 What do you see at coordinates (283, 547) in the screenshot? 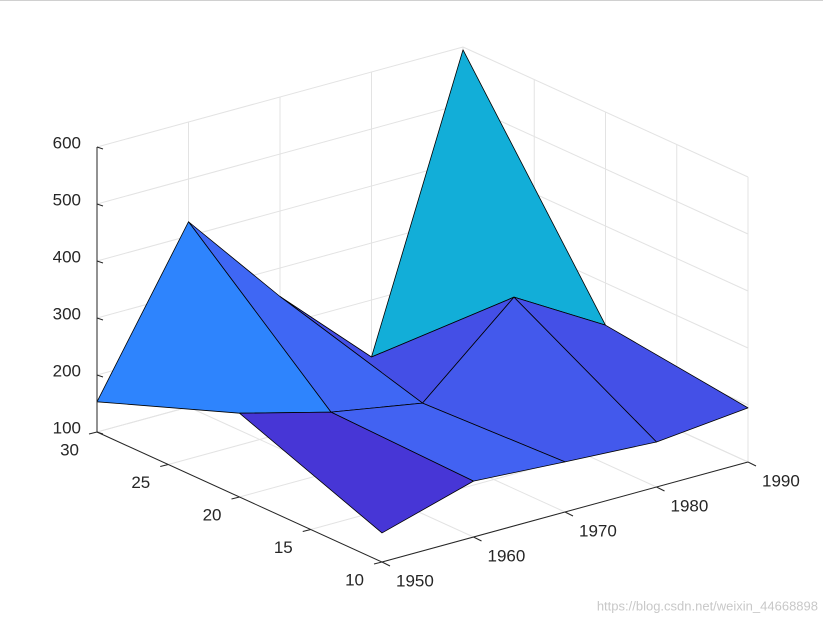
I see `y-tick-label: 15` at bounding box center [283, 547].